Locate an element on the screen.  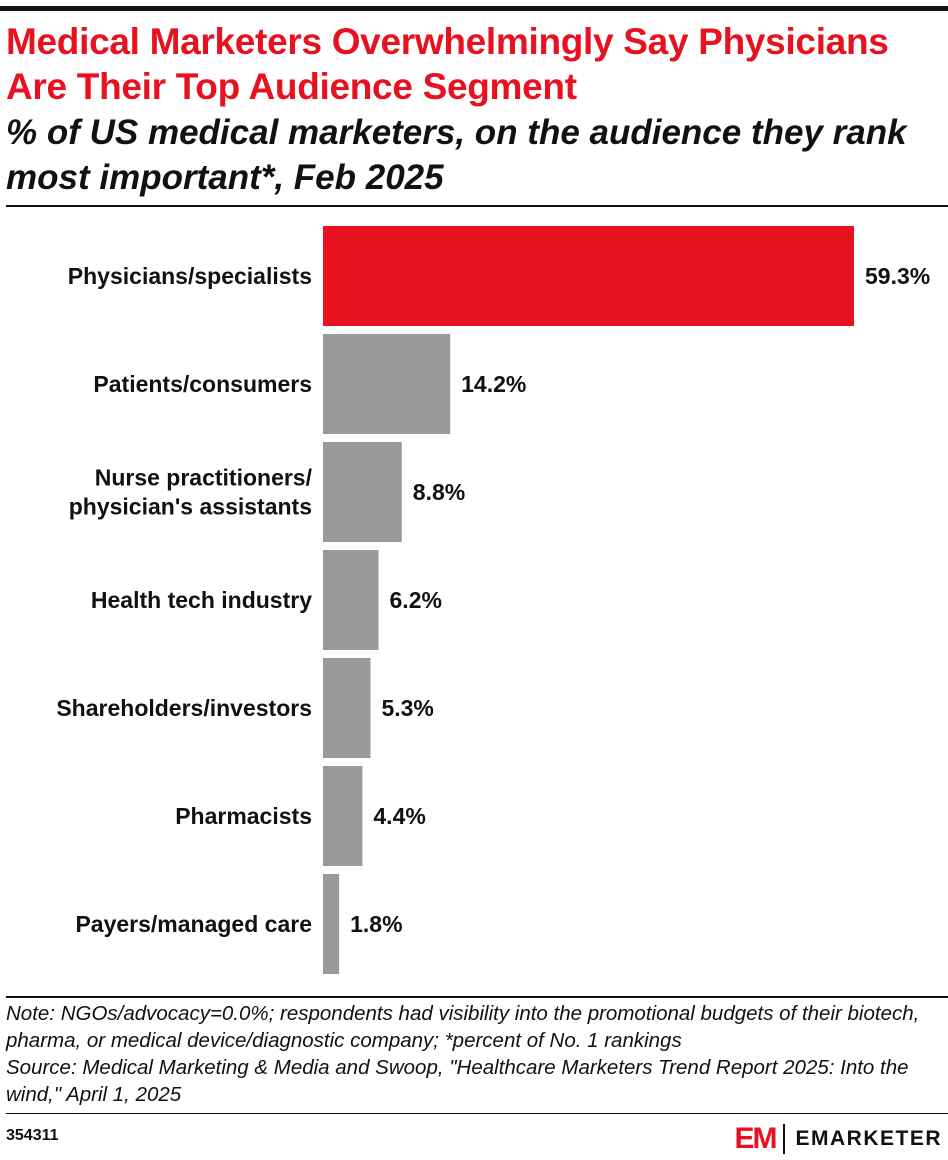
category-label-4: Health tech industry is located at coordinates (201, 600).